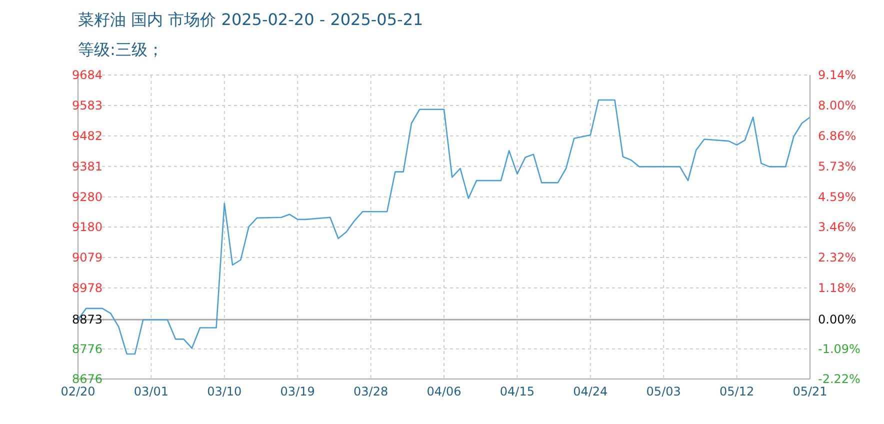 The height and width of the screenshot is (424, 884). What do you see at coordinates (87, 166) in the screenshot?
I see `y-tick-label: 9381` at bounding box center [87, 166].